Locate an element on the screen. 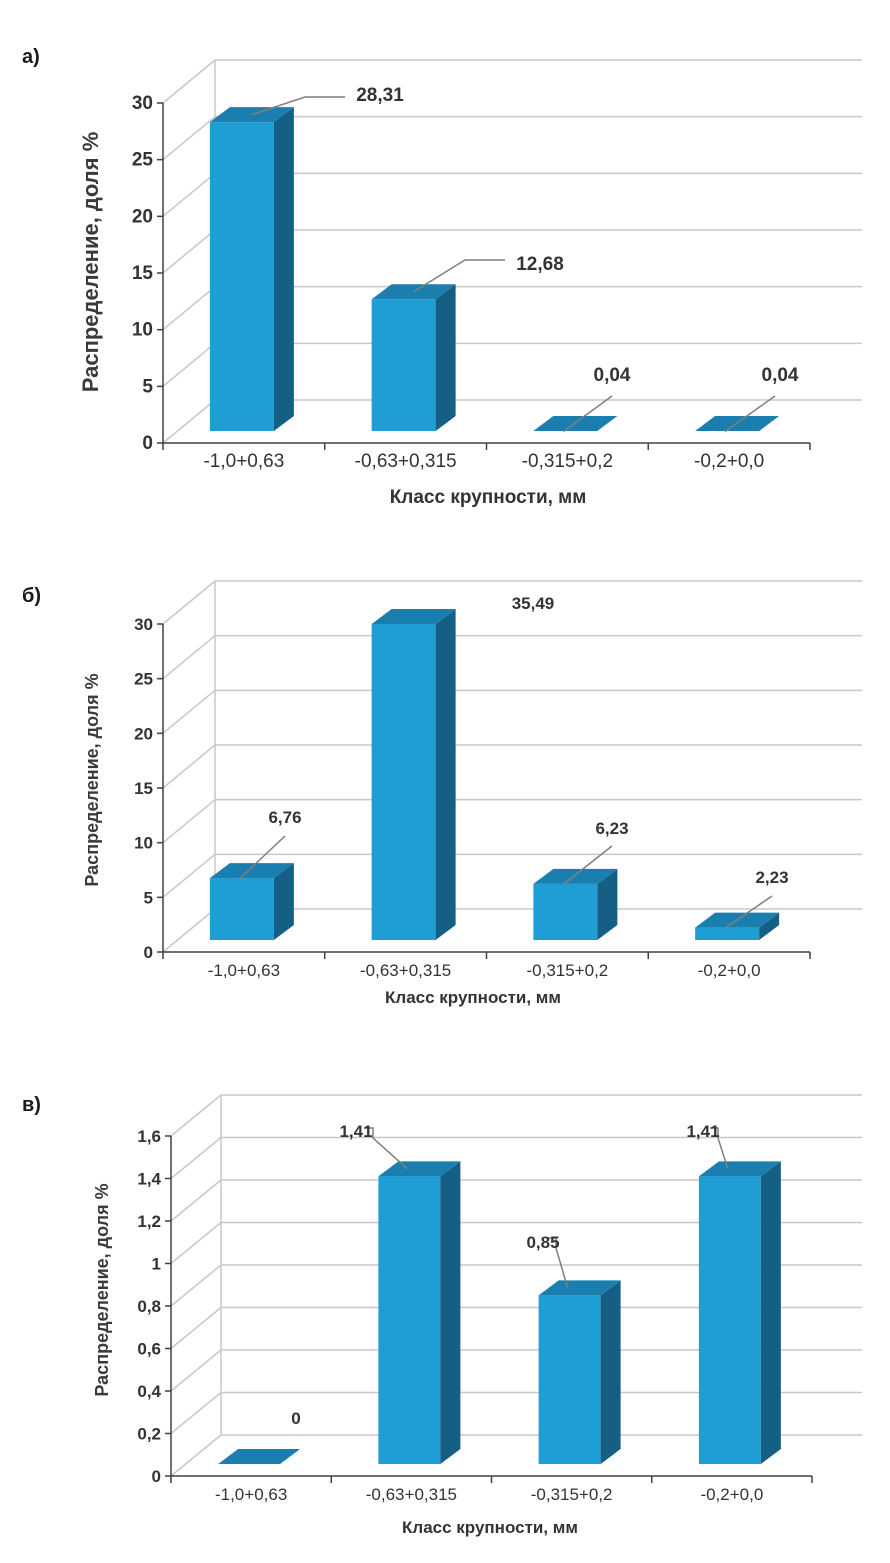 This screenshot has width=890, height=1563. y-tick-label: 10 is located at coordinates (142, 330).